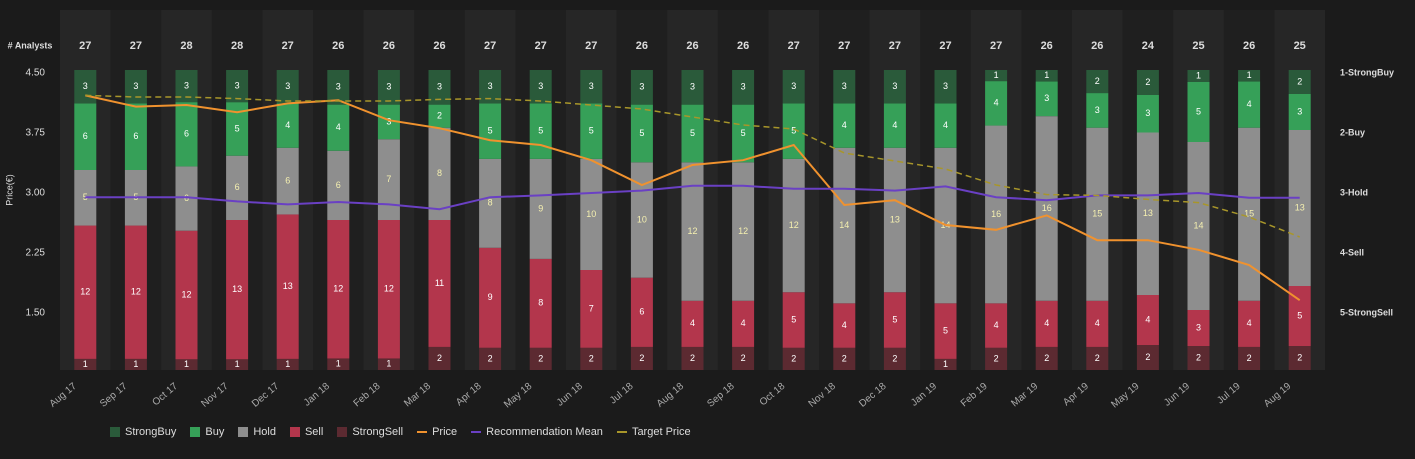 Image resolution: width=1415 pixels, height=459 pixels. What do you see at coordinates (1177, 395) in the screenshot?
I see `x-tick-label: Jun 19` at bounding box center [1177, 395].